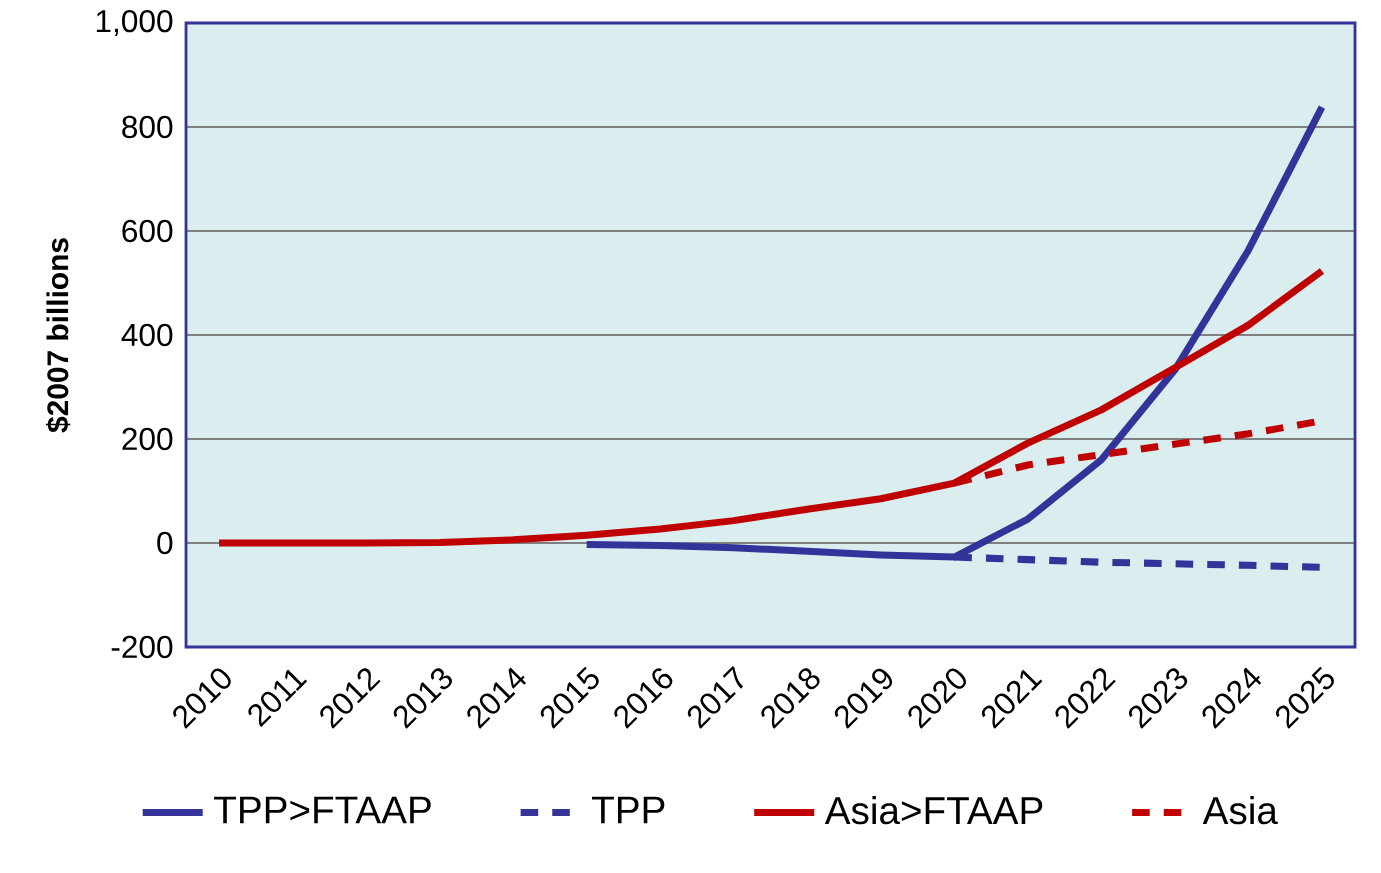 This screenshot has height=873, width=1381. Describe the element at coordinates (134, 23) in the screenshot. I see `y-tick-label: 1,000` at that location.